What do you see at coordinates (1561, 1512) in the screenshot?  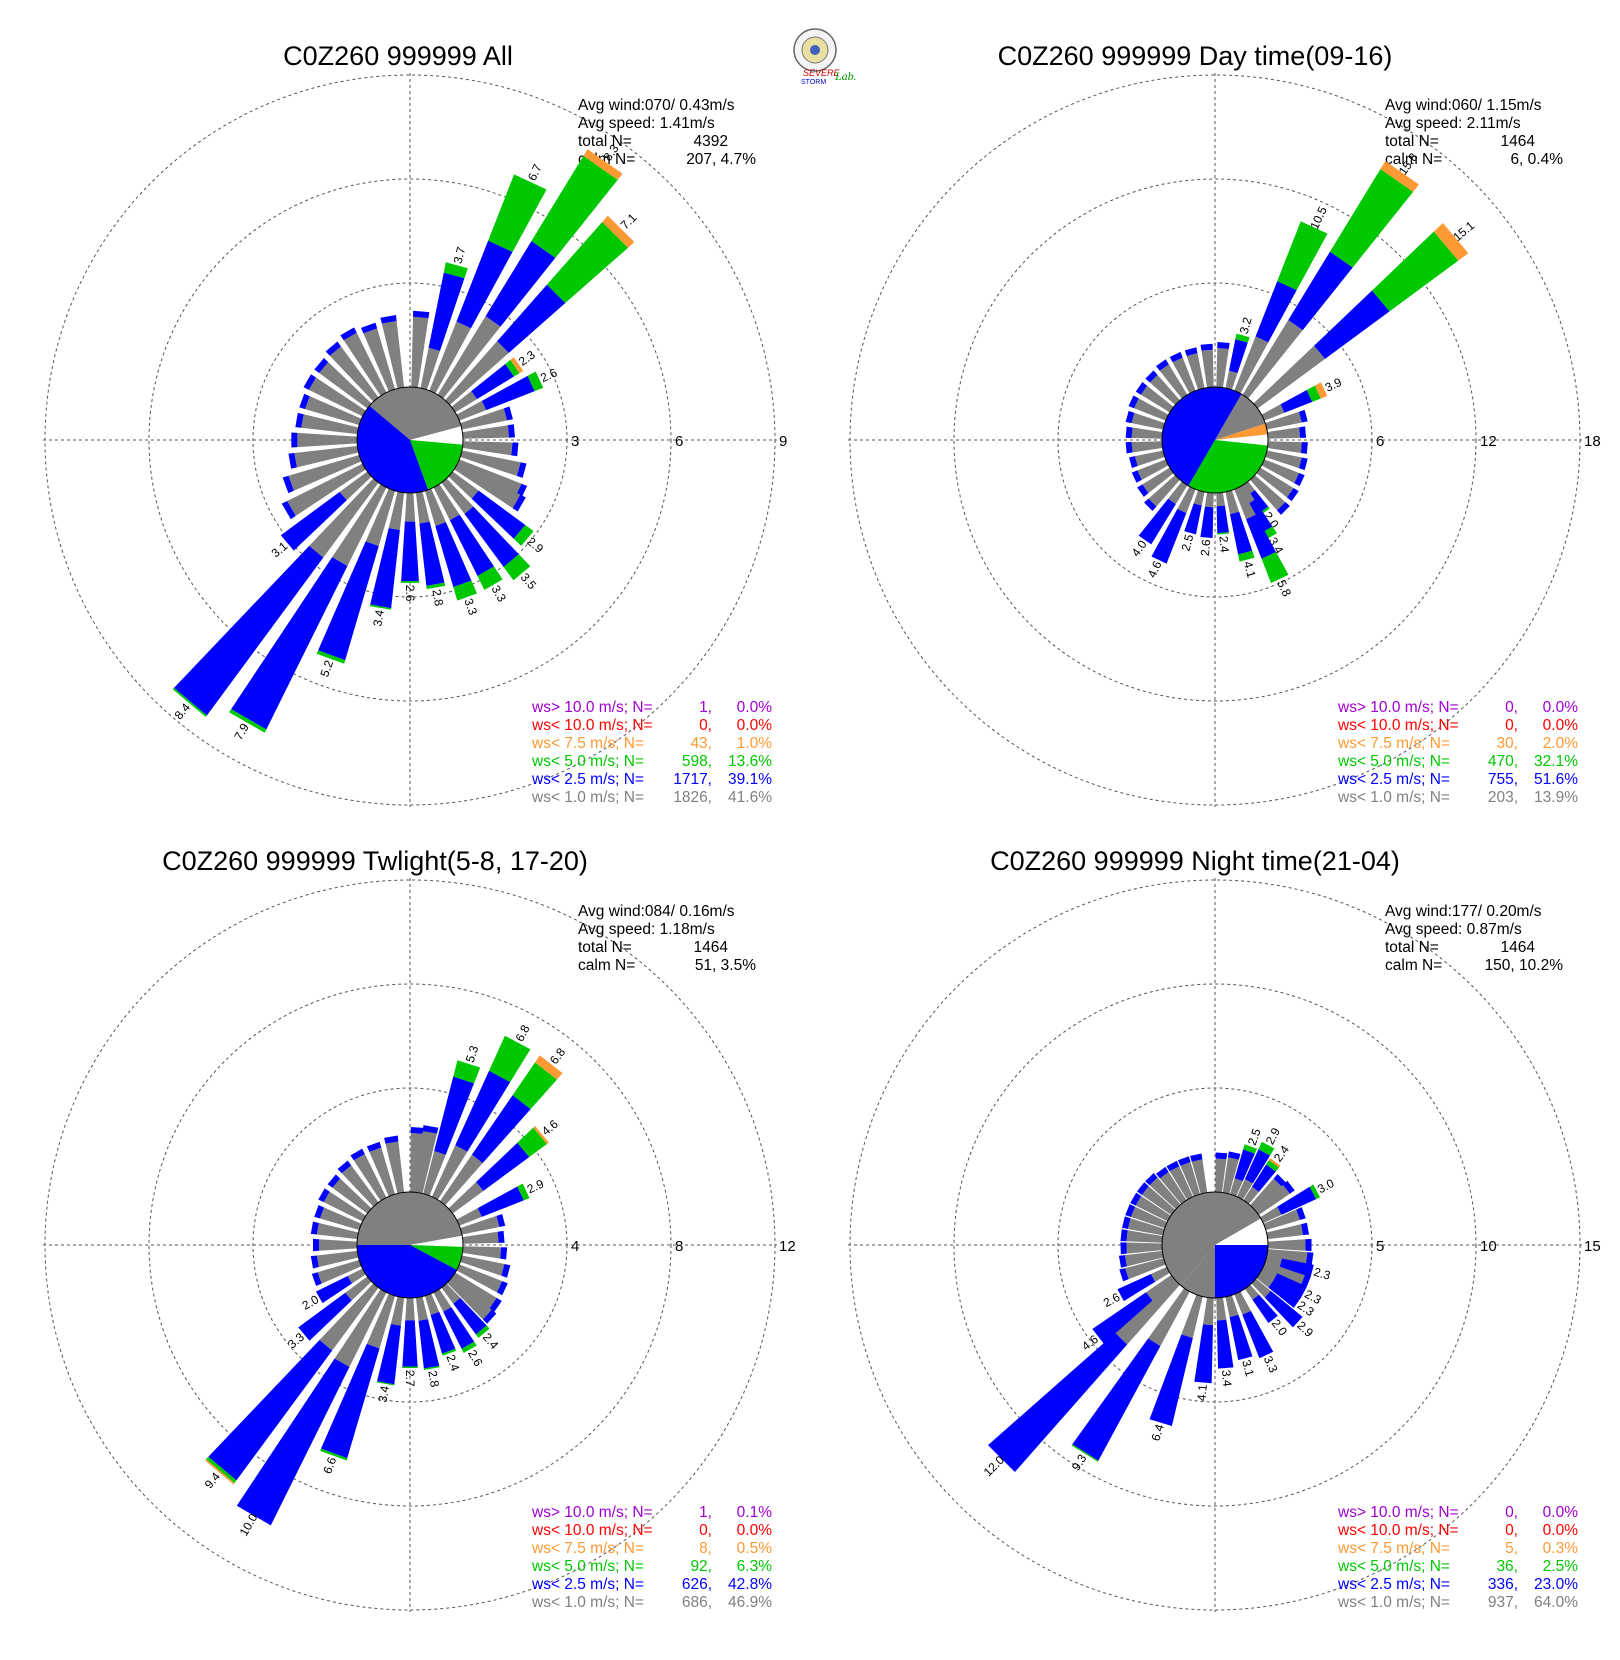 I see `legend-percent-gt10: 0.0%` at bounding box center [1561, 1512].